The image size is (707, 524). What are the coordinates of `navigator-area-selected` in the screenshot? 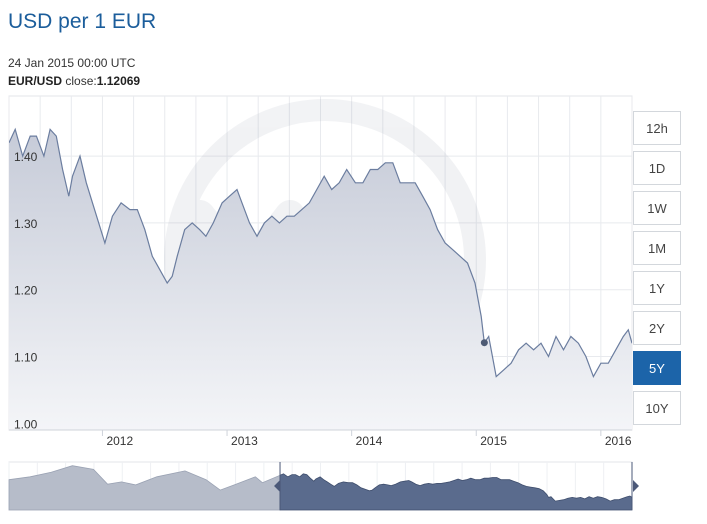 It's located at (456, 492).